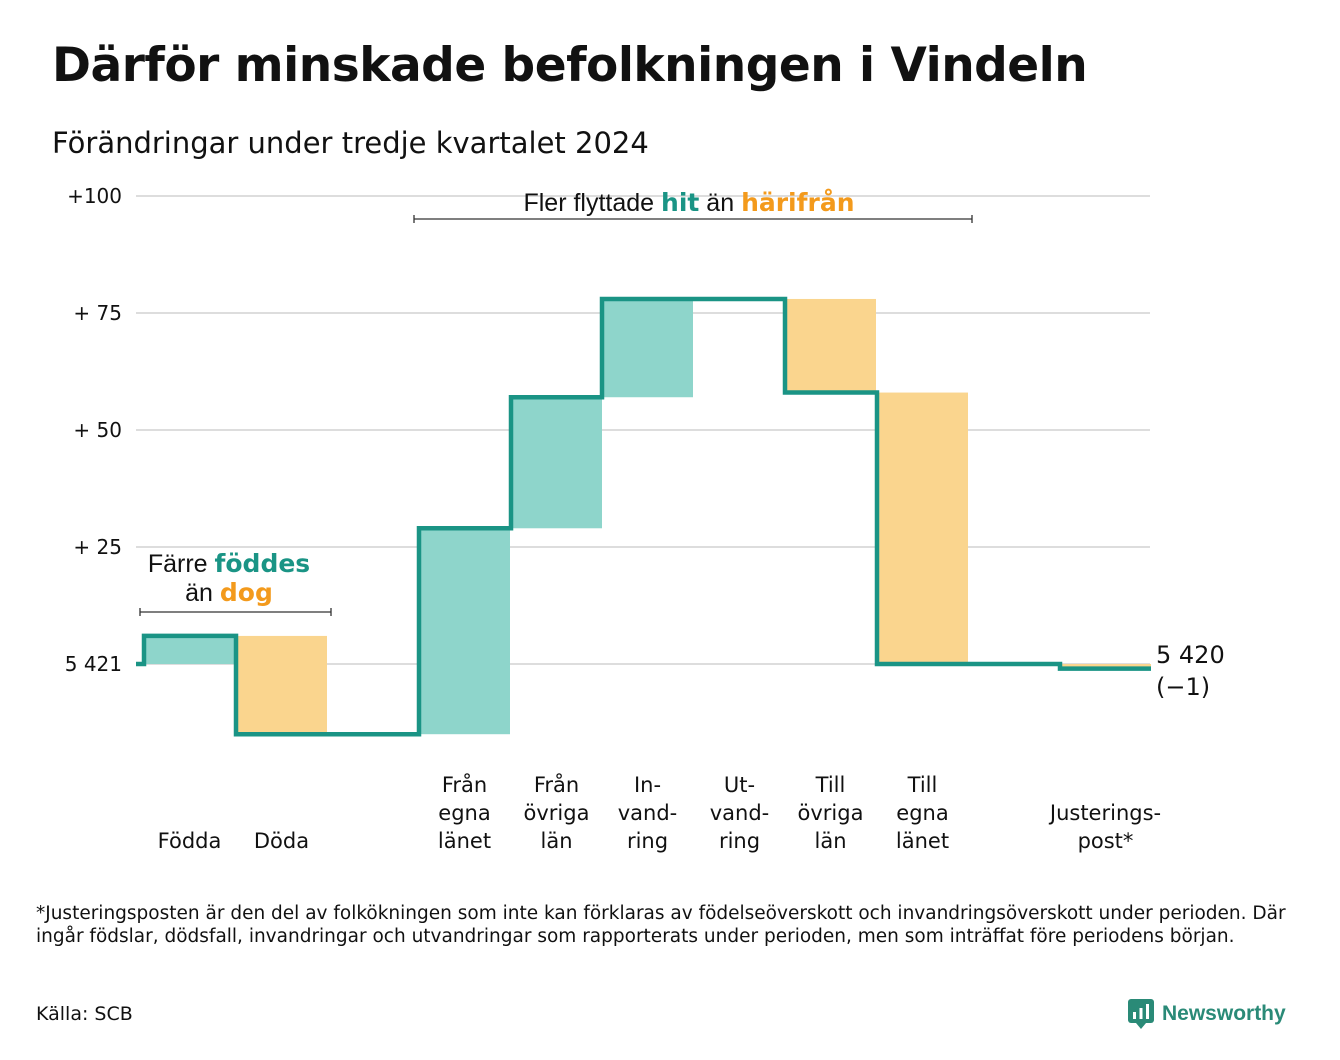 This screenshot has height=1060, width=1340. What do you see at coordinates (647, 785) in the screenshot?
I see `category-label: In-` at bounding box center [647, 785].